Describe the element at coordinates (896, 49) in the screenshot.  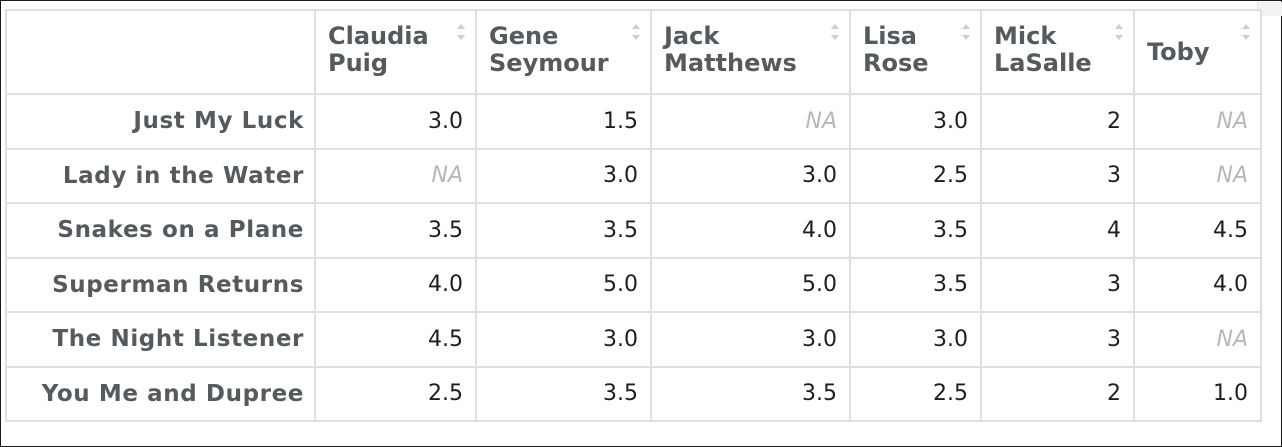
I see `column-header-label: Lisa Rose` at that location.